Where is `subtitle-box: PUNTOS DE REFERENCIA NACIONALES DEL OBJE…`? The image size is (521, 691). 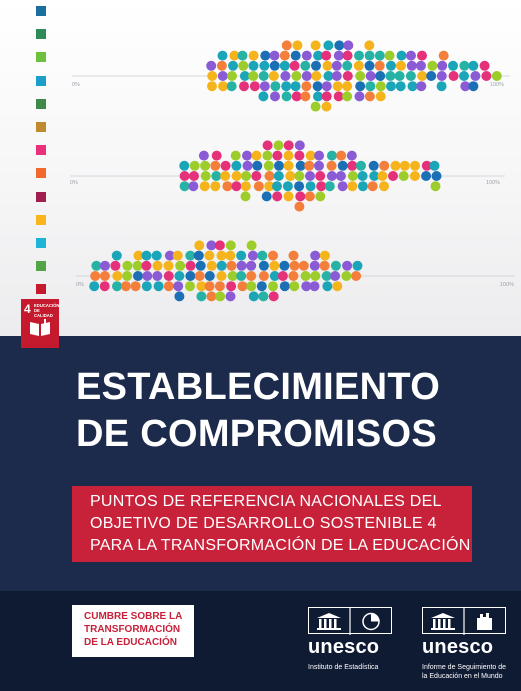
subtitle-box: PUNTOS DE REFERENCIA NACIONALES DEL OBJE… is located at coordinates (272, 524).